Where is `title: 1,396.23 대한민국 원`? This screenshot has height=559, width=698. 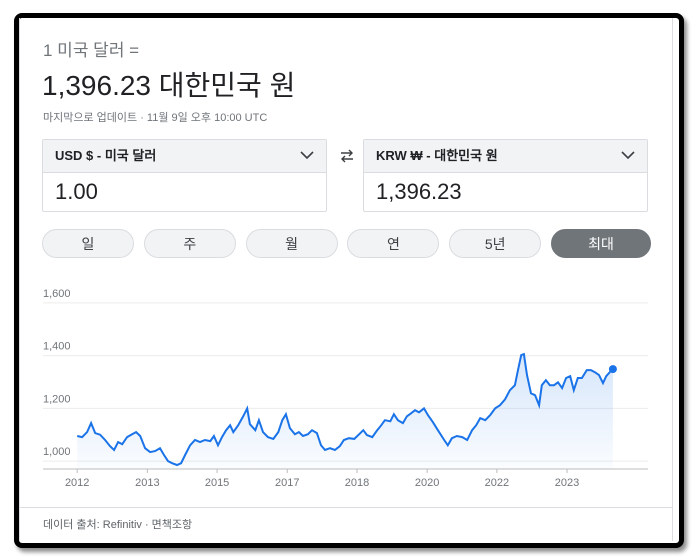
title: 1,396.23 대한민국 원 is located at coordinates (169, 85).